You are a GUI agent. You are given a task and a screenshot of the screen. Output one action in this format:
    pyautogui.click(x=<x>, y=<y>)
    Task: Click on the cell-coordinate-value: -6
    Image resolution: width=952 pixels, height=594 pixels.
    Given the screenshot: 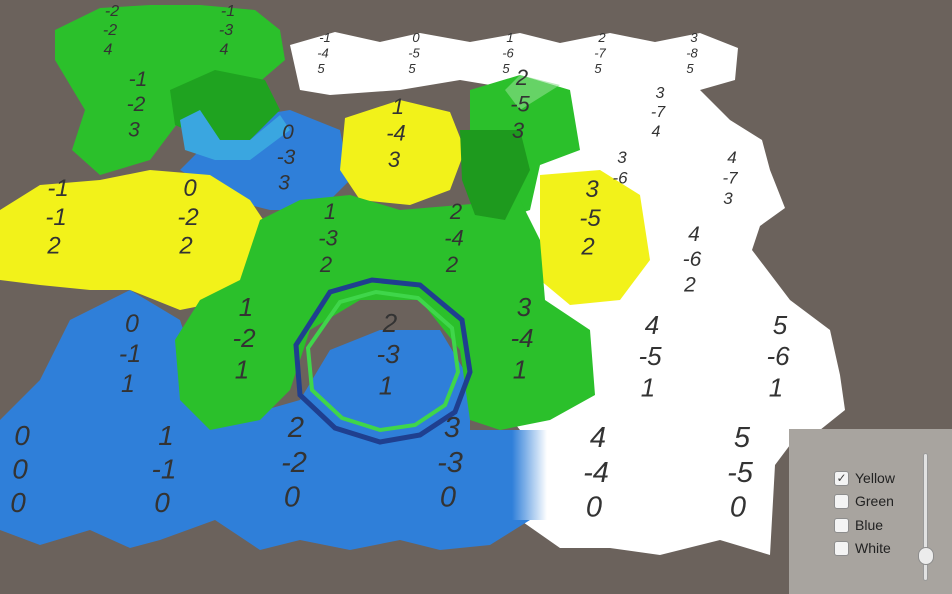 What is the action you would take?
    pyautogui.click(x=692, y=259)
    